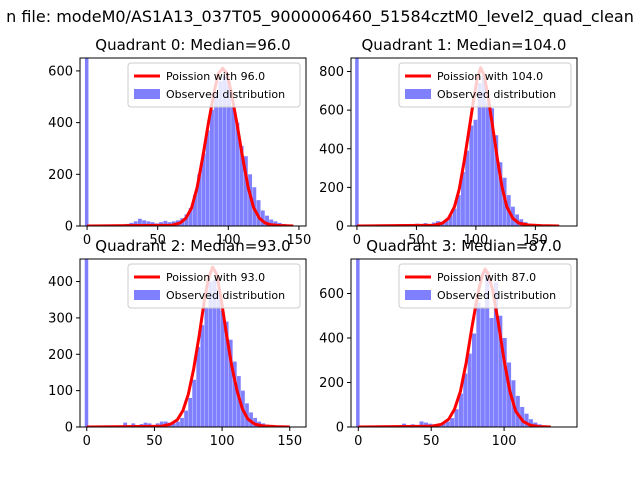  I want to click on subplot-title: Quadrant 2: Median=93.0, so click(192, 246).